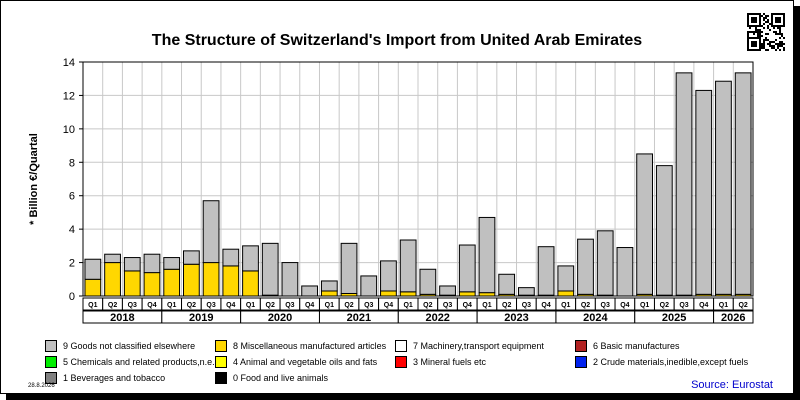  Describe the element at coordinates (636, 346) in the screenshot. I see `legend-label: 6 Basic manufactures` at that location.